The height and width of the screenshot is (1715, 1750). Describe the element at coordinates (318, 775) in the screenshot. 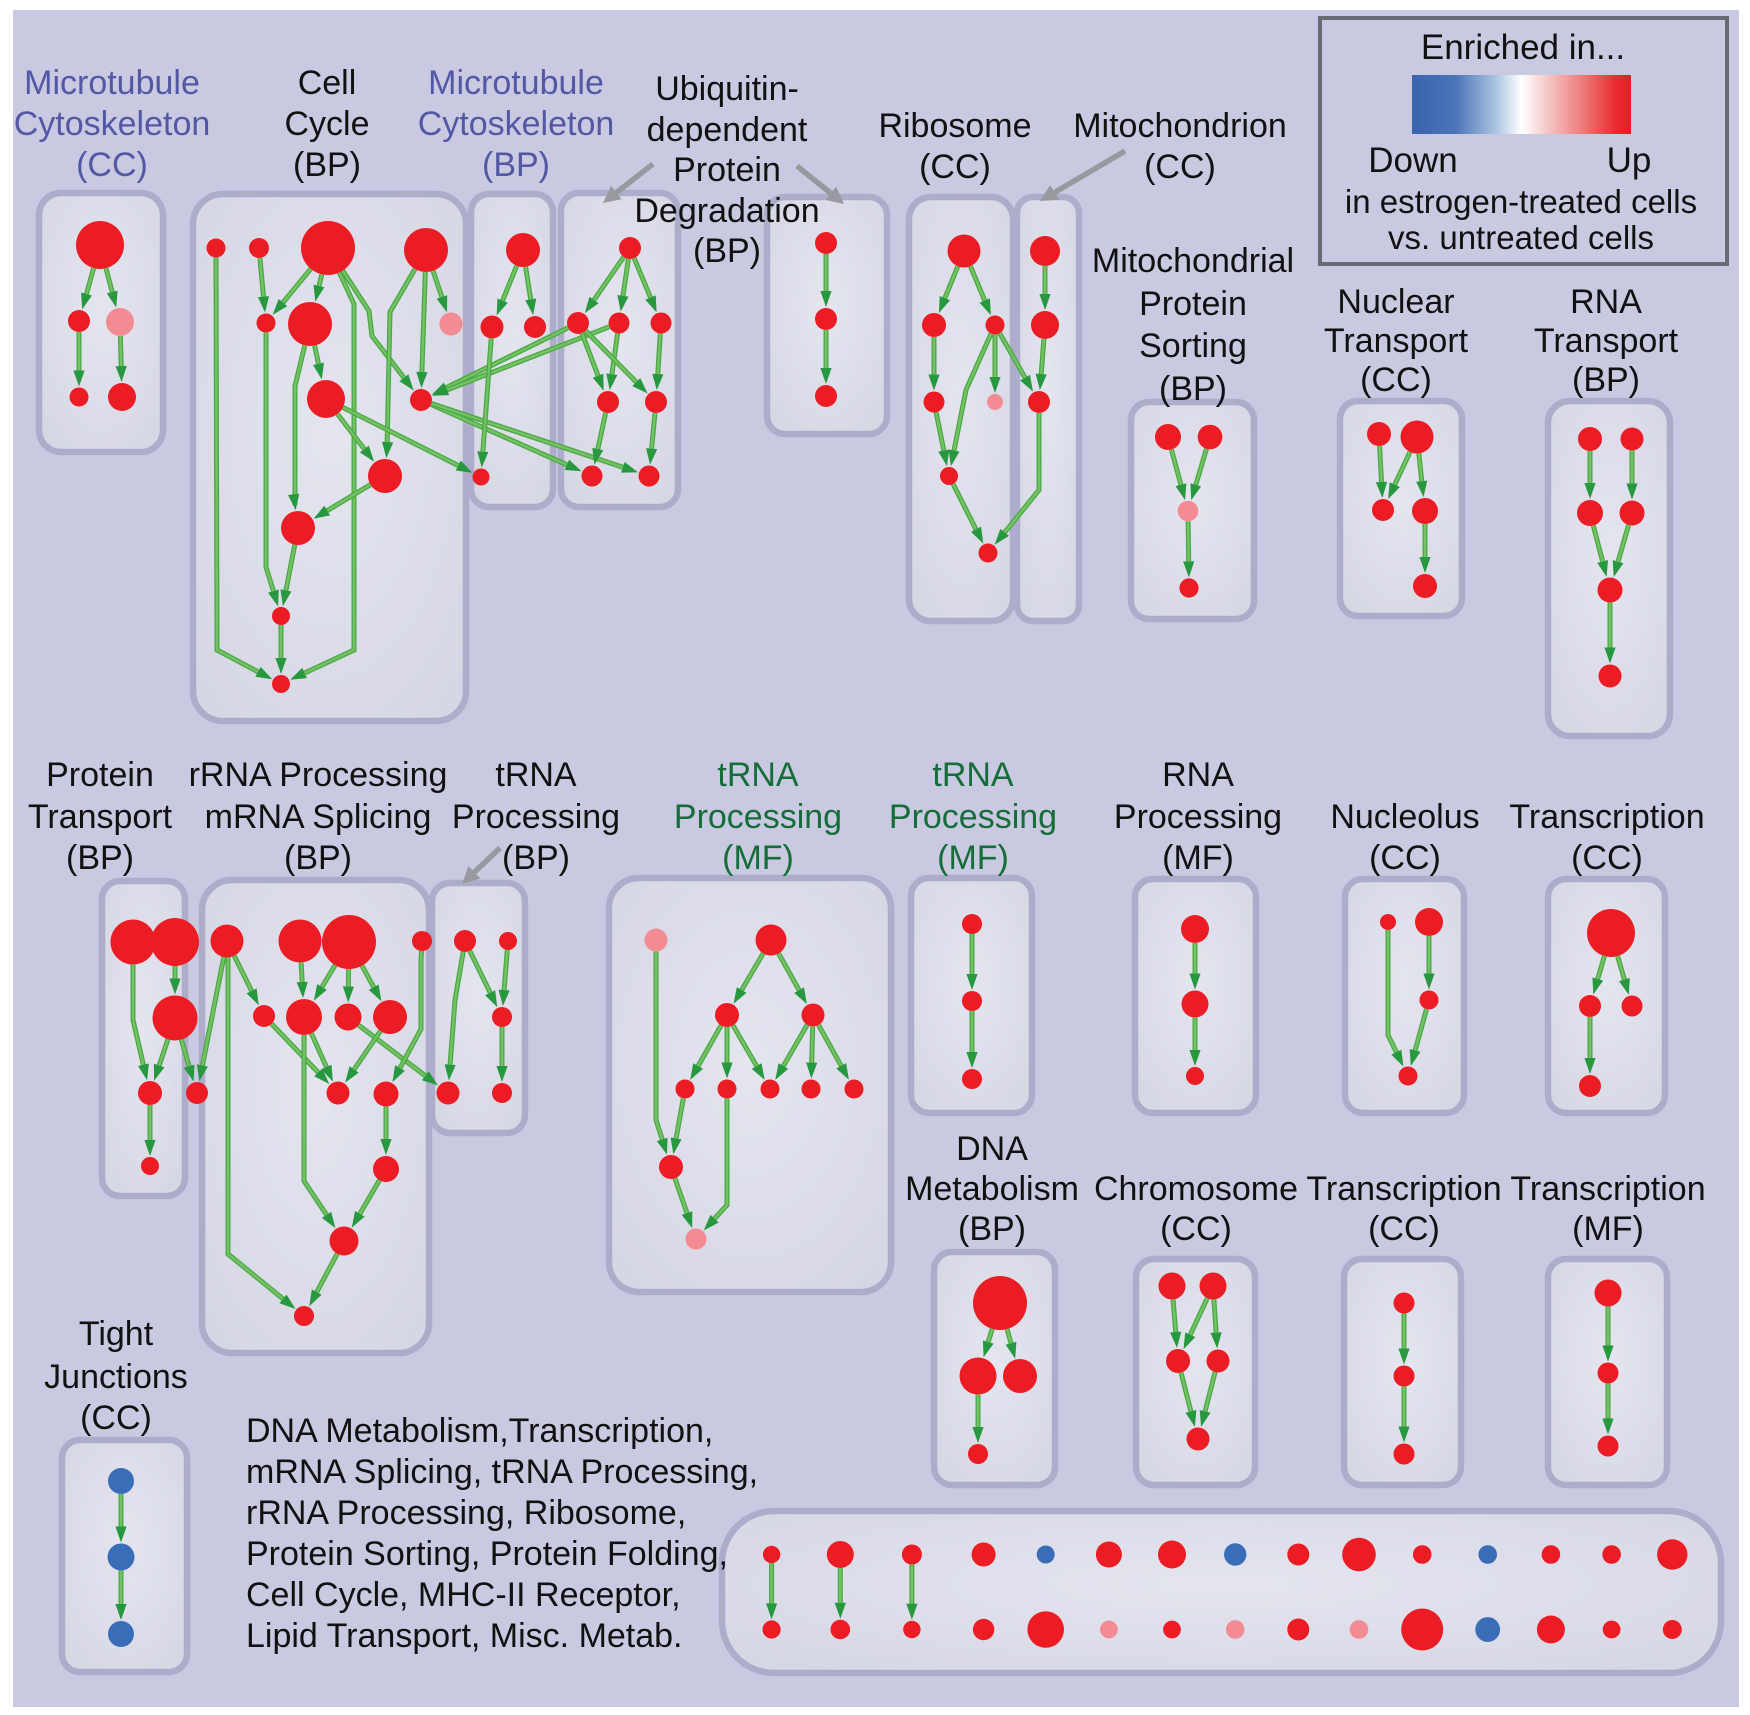

I see `svg-text: rRNA Processing` at that location.